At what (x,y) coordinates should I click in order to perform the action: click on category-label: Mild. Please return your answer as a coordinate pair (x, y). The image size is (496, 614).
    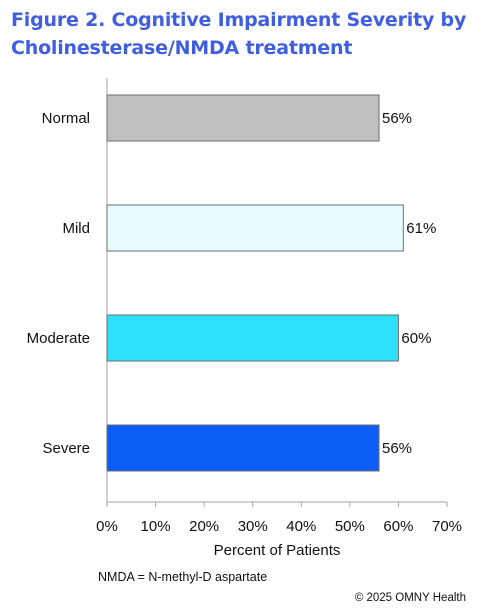
    Looking at the image, I should click on (76, 228).